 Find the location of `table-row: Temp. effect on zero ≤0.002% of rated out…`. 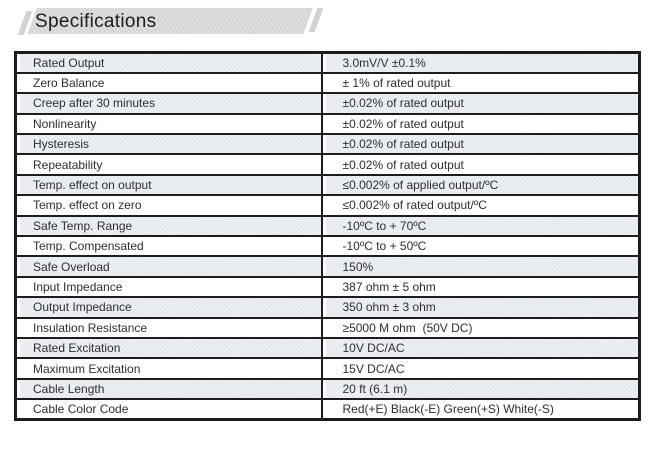

table-row: Temp. effect on zero ≤0.002% of rated out… is located at coordinates (327, 206).